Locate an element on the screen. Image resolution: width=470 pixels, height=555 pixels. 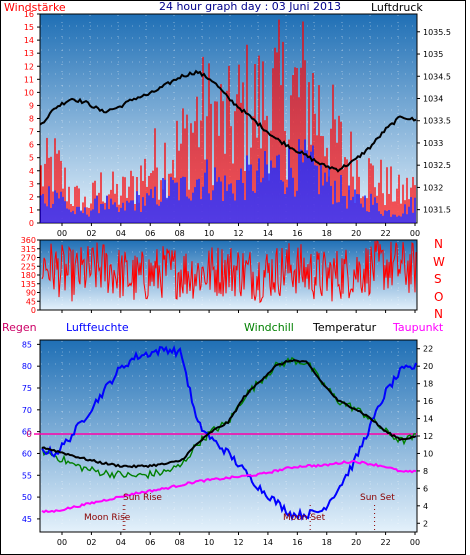
wind-tick-label: 15 is located at coordinates (29, 27).